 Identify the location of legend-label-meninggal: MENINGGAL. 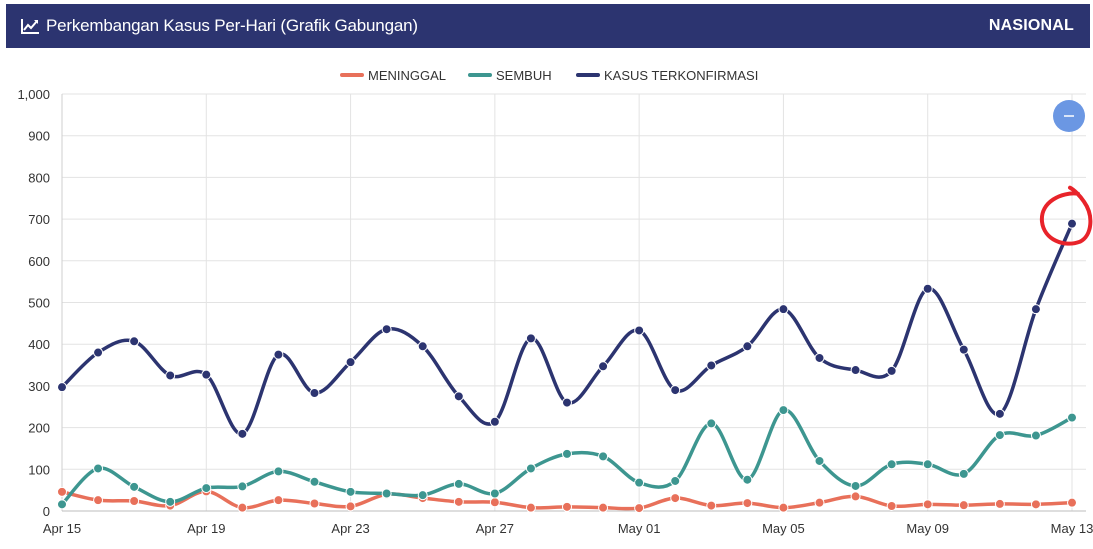
(407, 75).